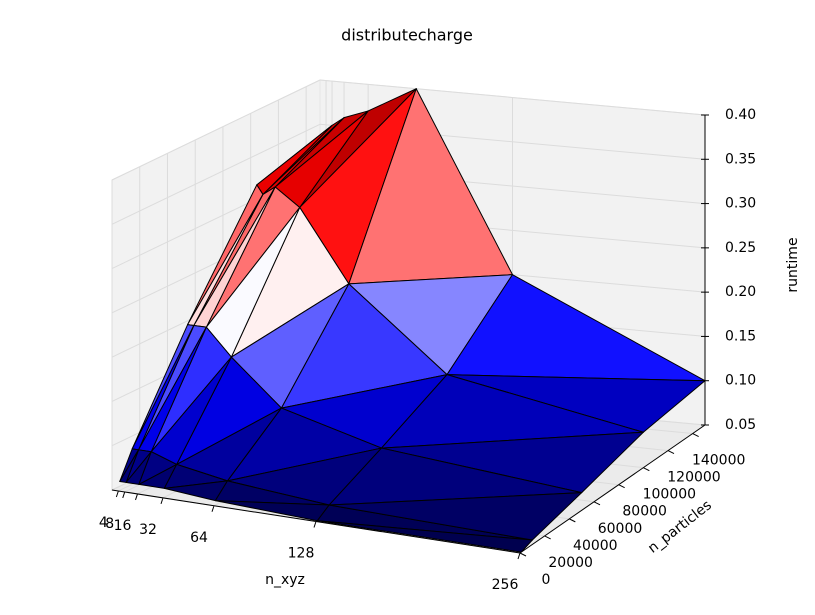  I want to click on y-tick-label: 140000, so click(718, 461).